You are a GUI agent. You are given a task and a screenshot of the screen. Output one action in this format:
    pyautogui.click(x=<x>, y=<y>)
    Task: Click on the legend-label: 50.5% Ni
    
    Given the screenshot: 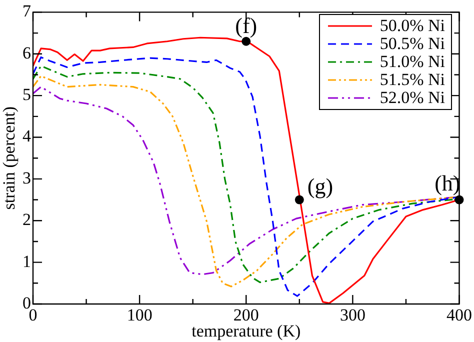 What is the action you would take?
    pyautogui.click(x=412, y=43)
    